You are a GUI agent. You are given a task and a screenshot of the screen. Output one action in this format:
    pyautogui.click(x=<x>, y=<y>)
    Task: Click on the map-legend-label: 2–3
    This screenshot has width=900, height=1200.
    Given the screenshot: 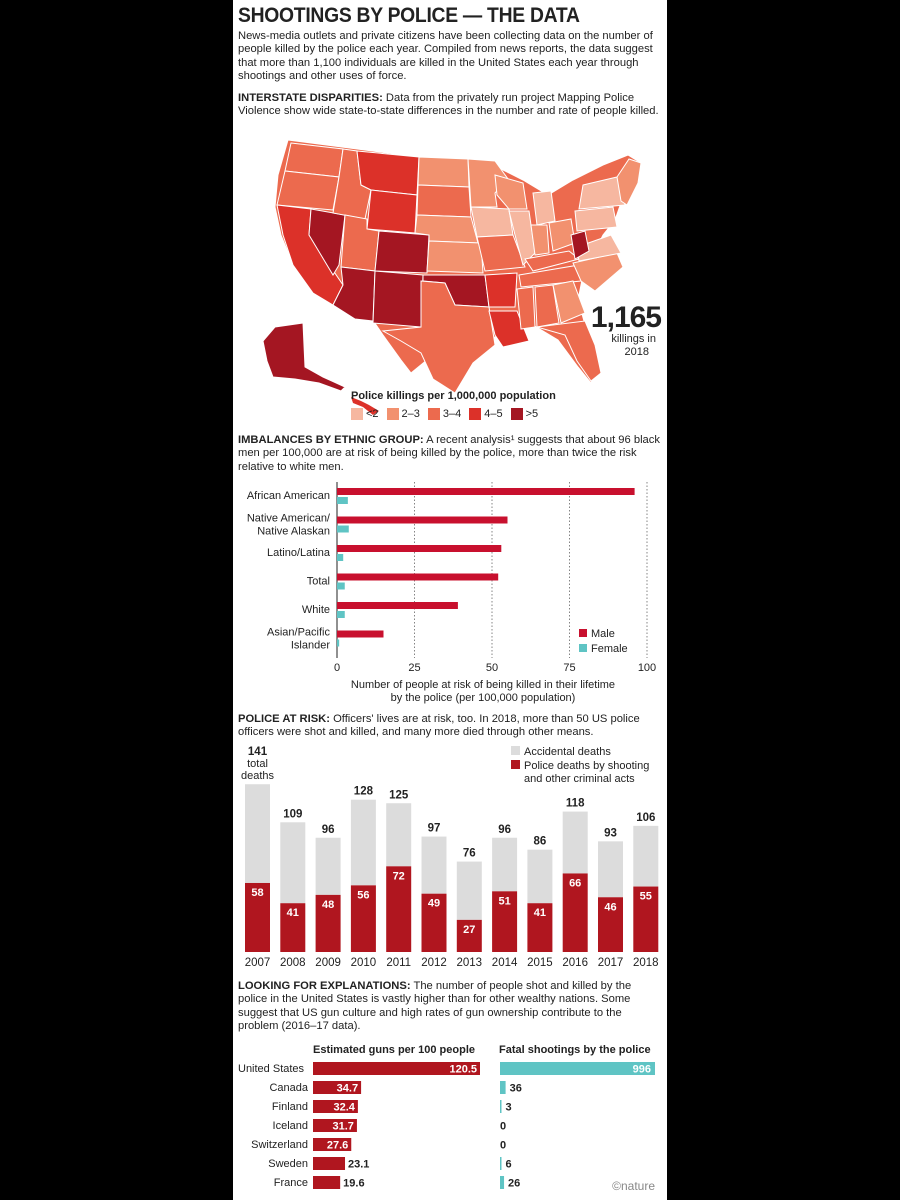 What is the action you would take?
    pyautogui.click(x=410, y=414)
    